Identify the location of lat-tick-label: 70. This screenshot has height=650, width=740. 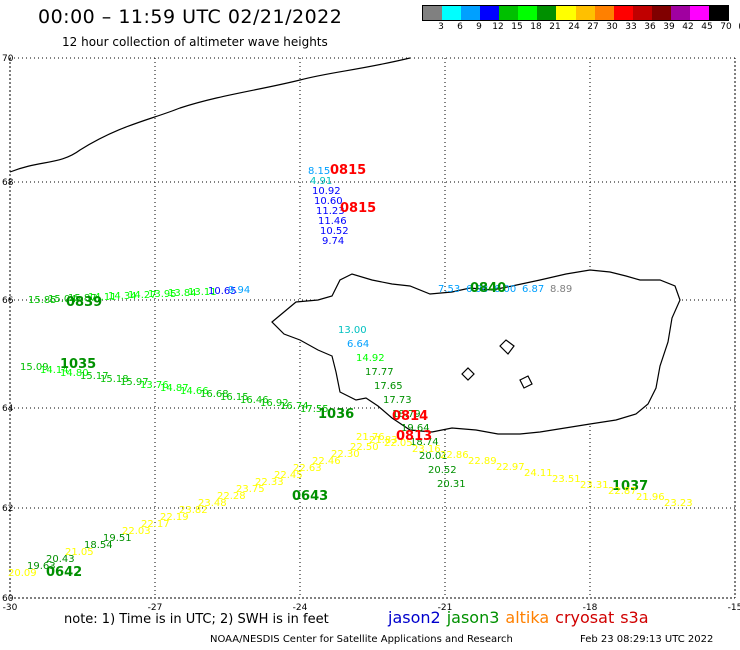
(8, 59).